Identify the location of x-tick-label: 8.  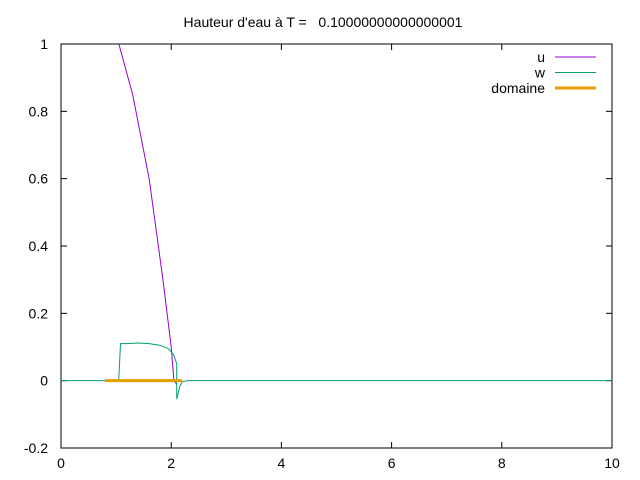
(502, 463).